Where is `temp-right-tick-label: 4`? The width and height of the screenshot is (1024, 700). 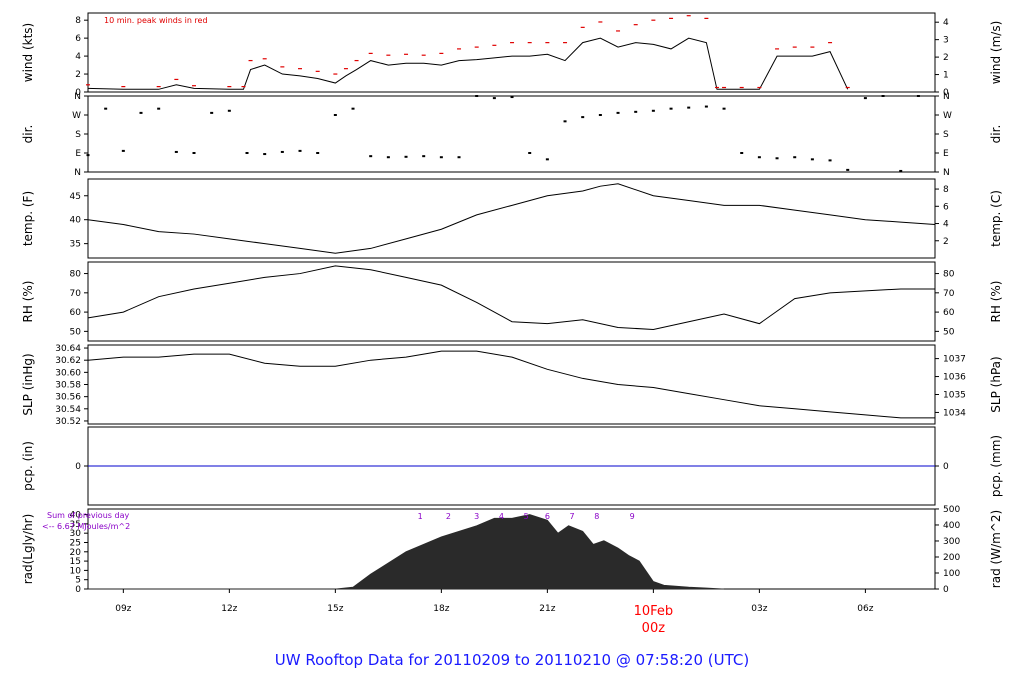
temp-right-tick-label: 4 is located at coordinates (946, 225).